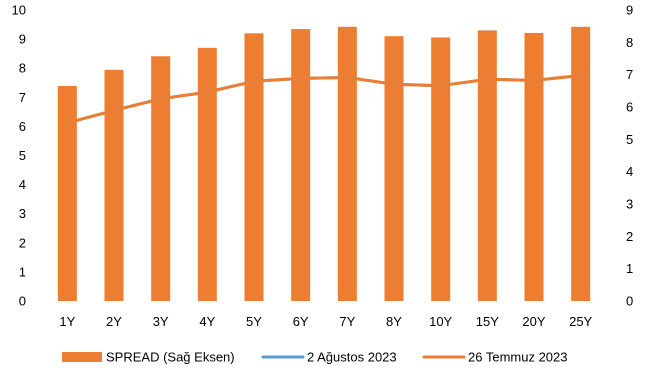  I want to click on right-tick-label: 3, so click(629, 204).